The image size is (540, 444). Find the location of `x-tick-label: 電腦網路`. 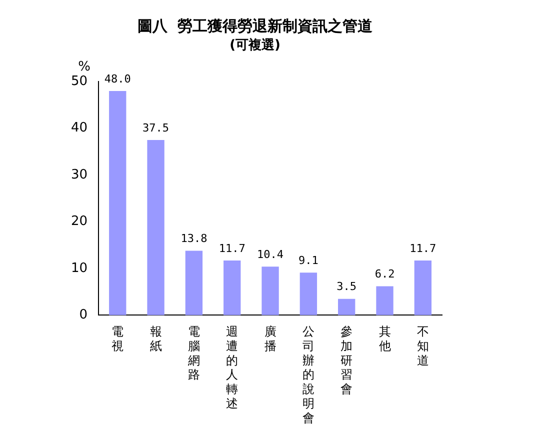

x-tick-label: 電腦網路 is located at coordinates (193, 353).